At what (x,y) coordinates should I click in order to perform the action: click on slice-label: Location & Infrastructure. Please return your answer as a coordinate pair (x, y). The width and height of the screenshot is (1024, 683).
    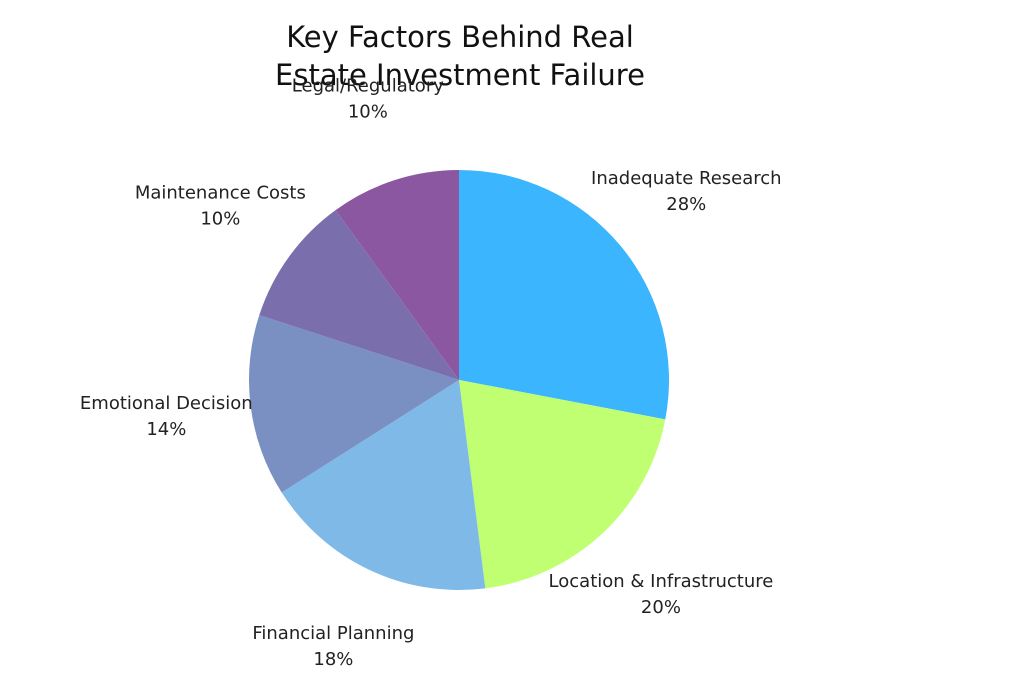
    Looking at the image, I should click on (661, 581).